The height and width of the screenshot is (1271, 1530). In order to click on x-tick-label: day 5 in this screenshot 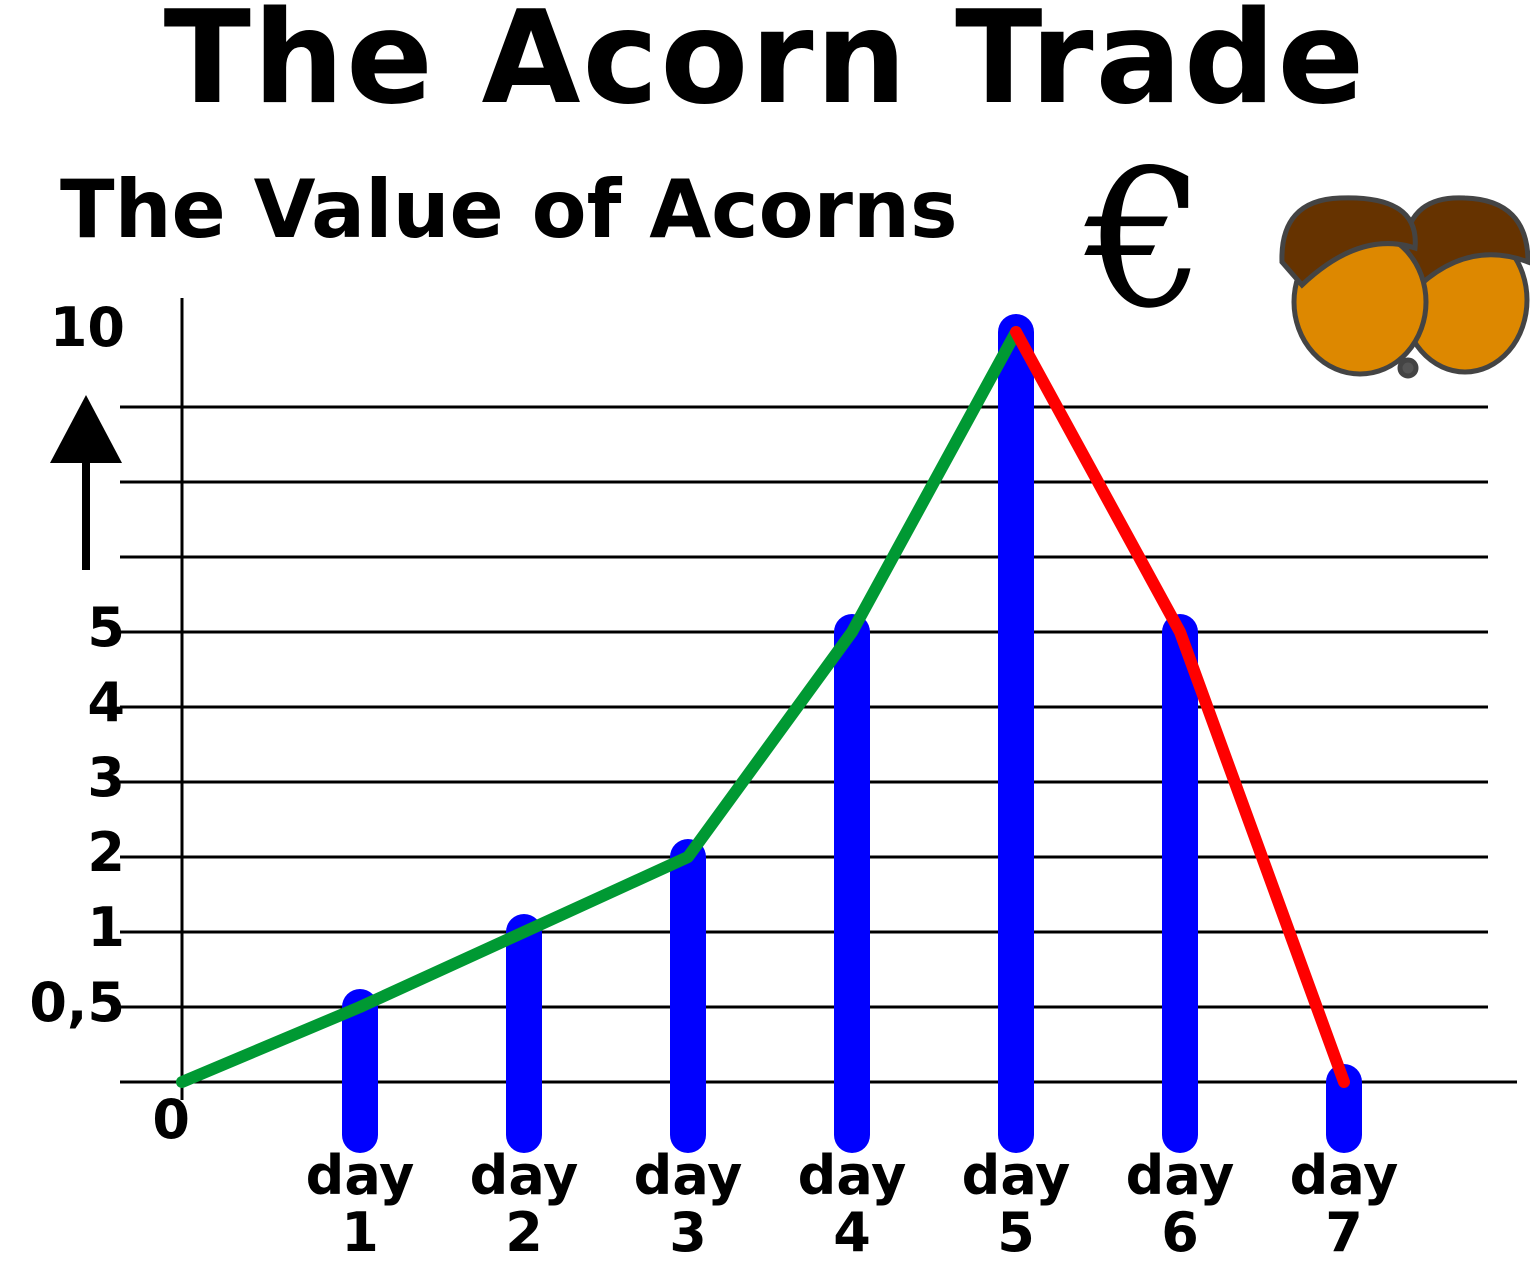, I will do `click(1016, 1204)`.